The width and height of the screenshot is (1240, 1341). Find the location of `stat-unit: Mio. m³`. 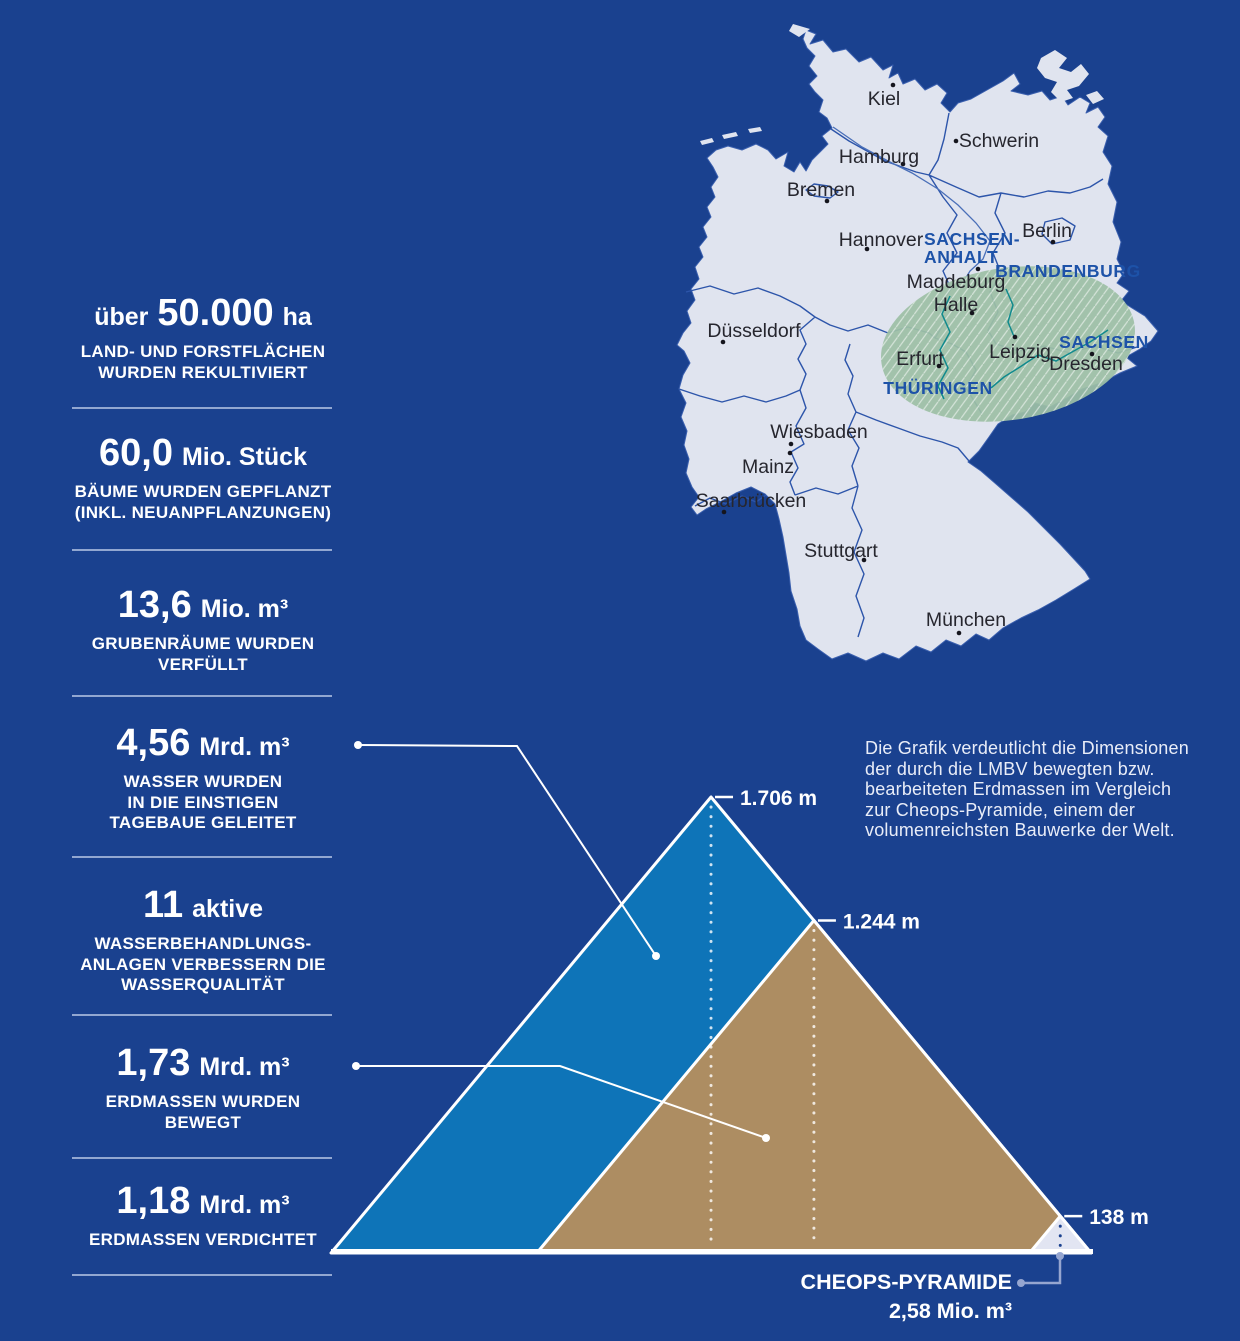

stat-unit: Mio. m³ is located at coordinates (244, 609).